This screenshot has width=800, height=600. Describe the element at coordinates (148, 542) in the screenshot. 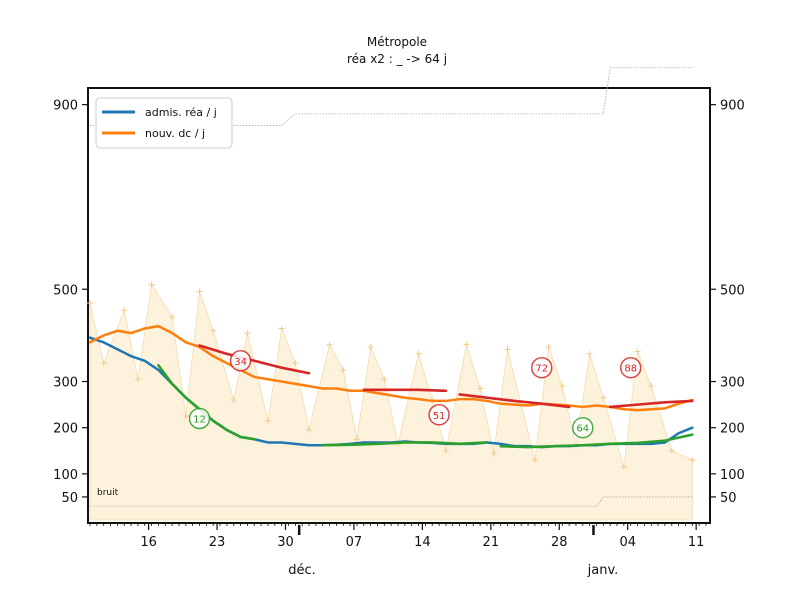

I see `x-tick-label: 16` at that location.